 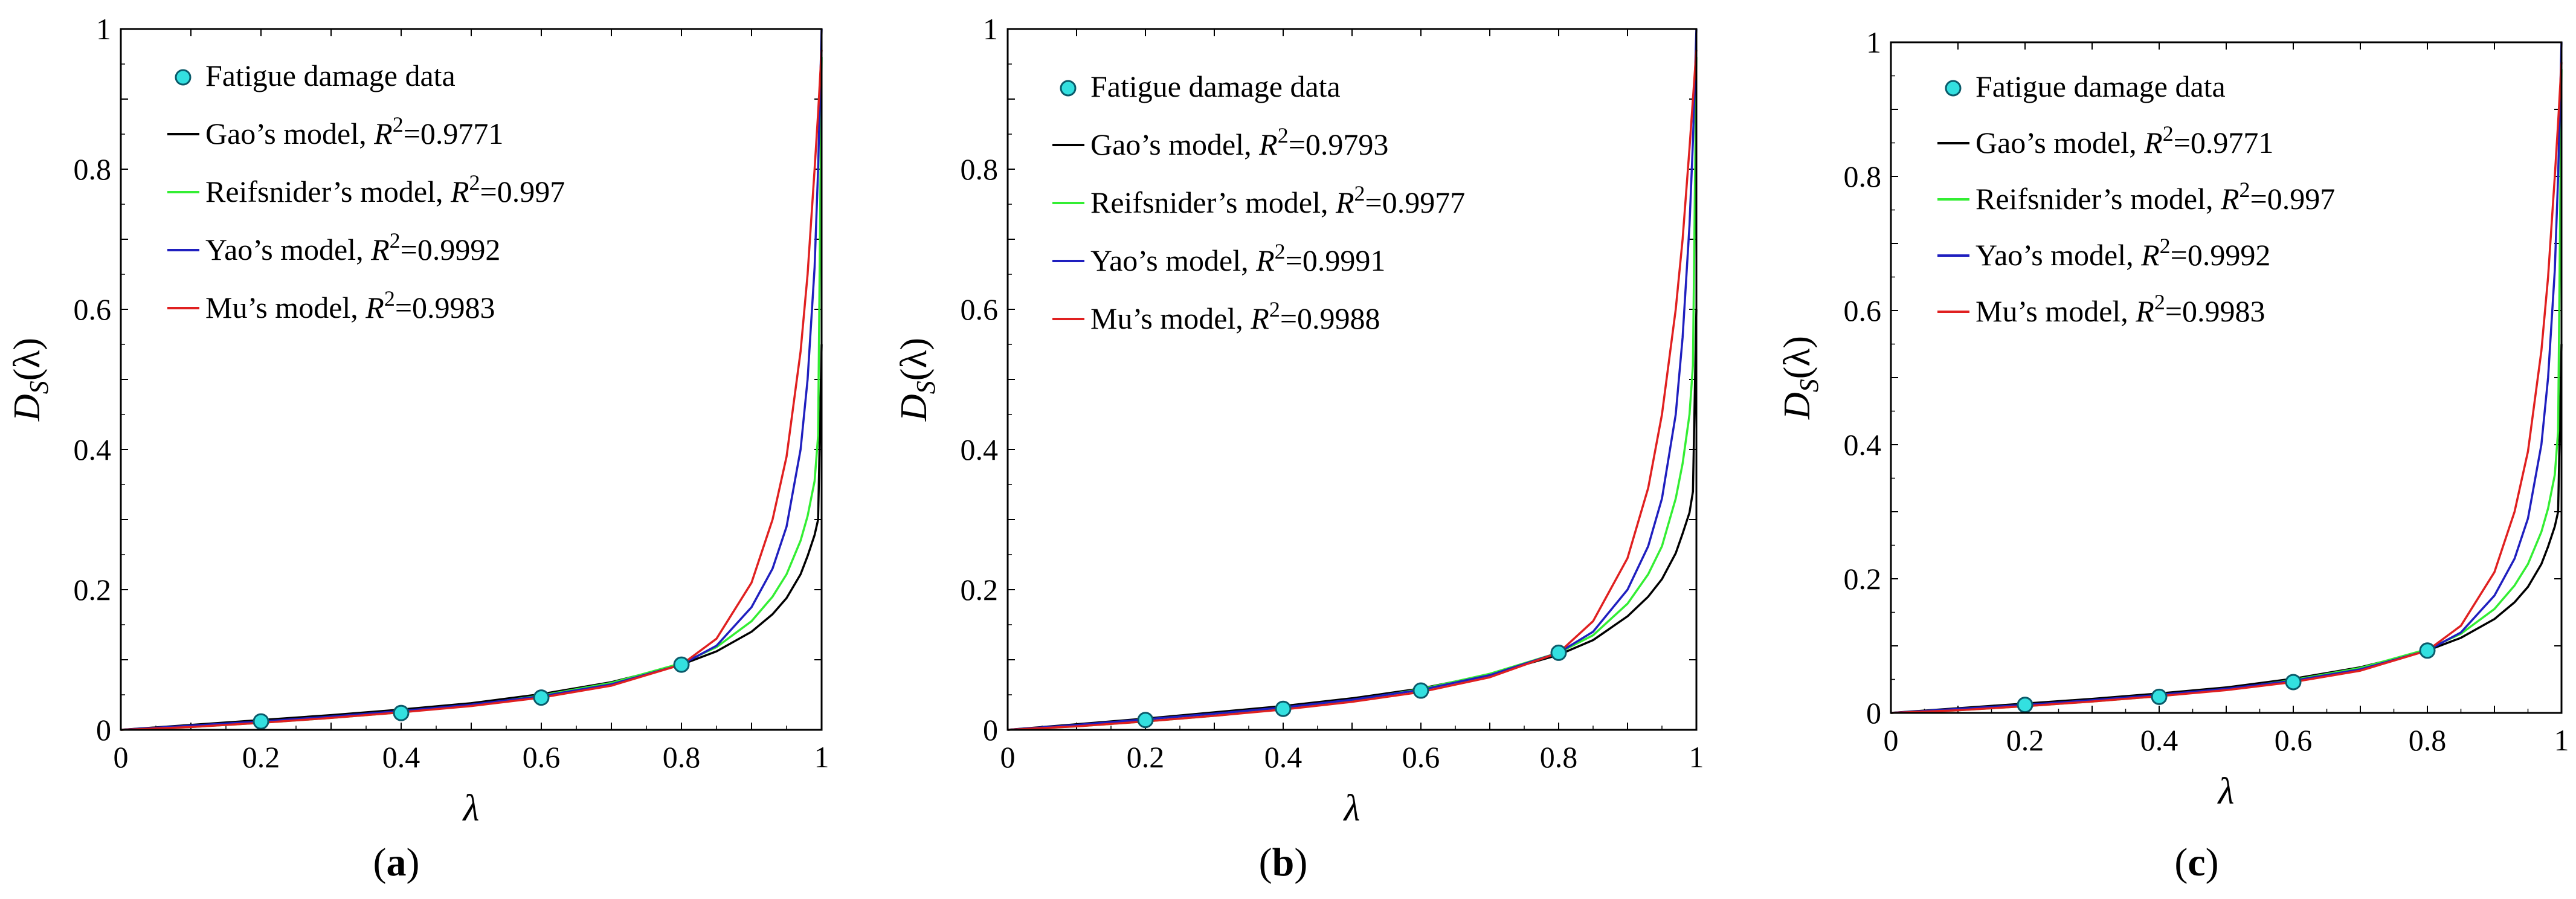 What do you see at coordinates (1283, 862) in the screenshot?
I see `panel-label-b-letter: b` at bounding box center [1283, 862].